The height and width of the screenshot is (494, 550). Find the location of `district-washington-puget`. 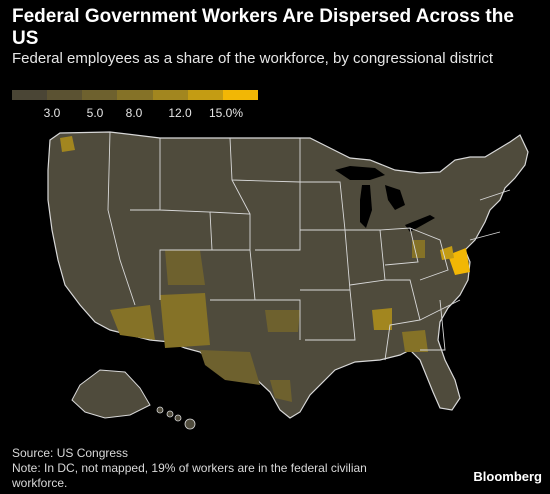

district-washington-puget is located at coordinates (67, 144).